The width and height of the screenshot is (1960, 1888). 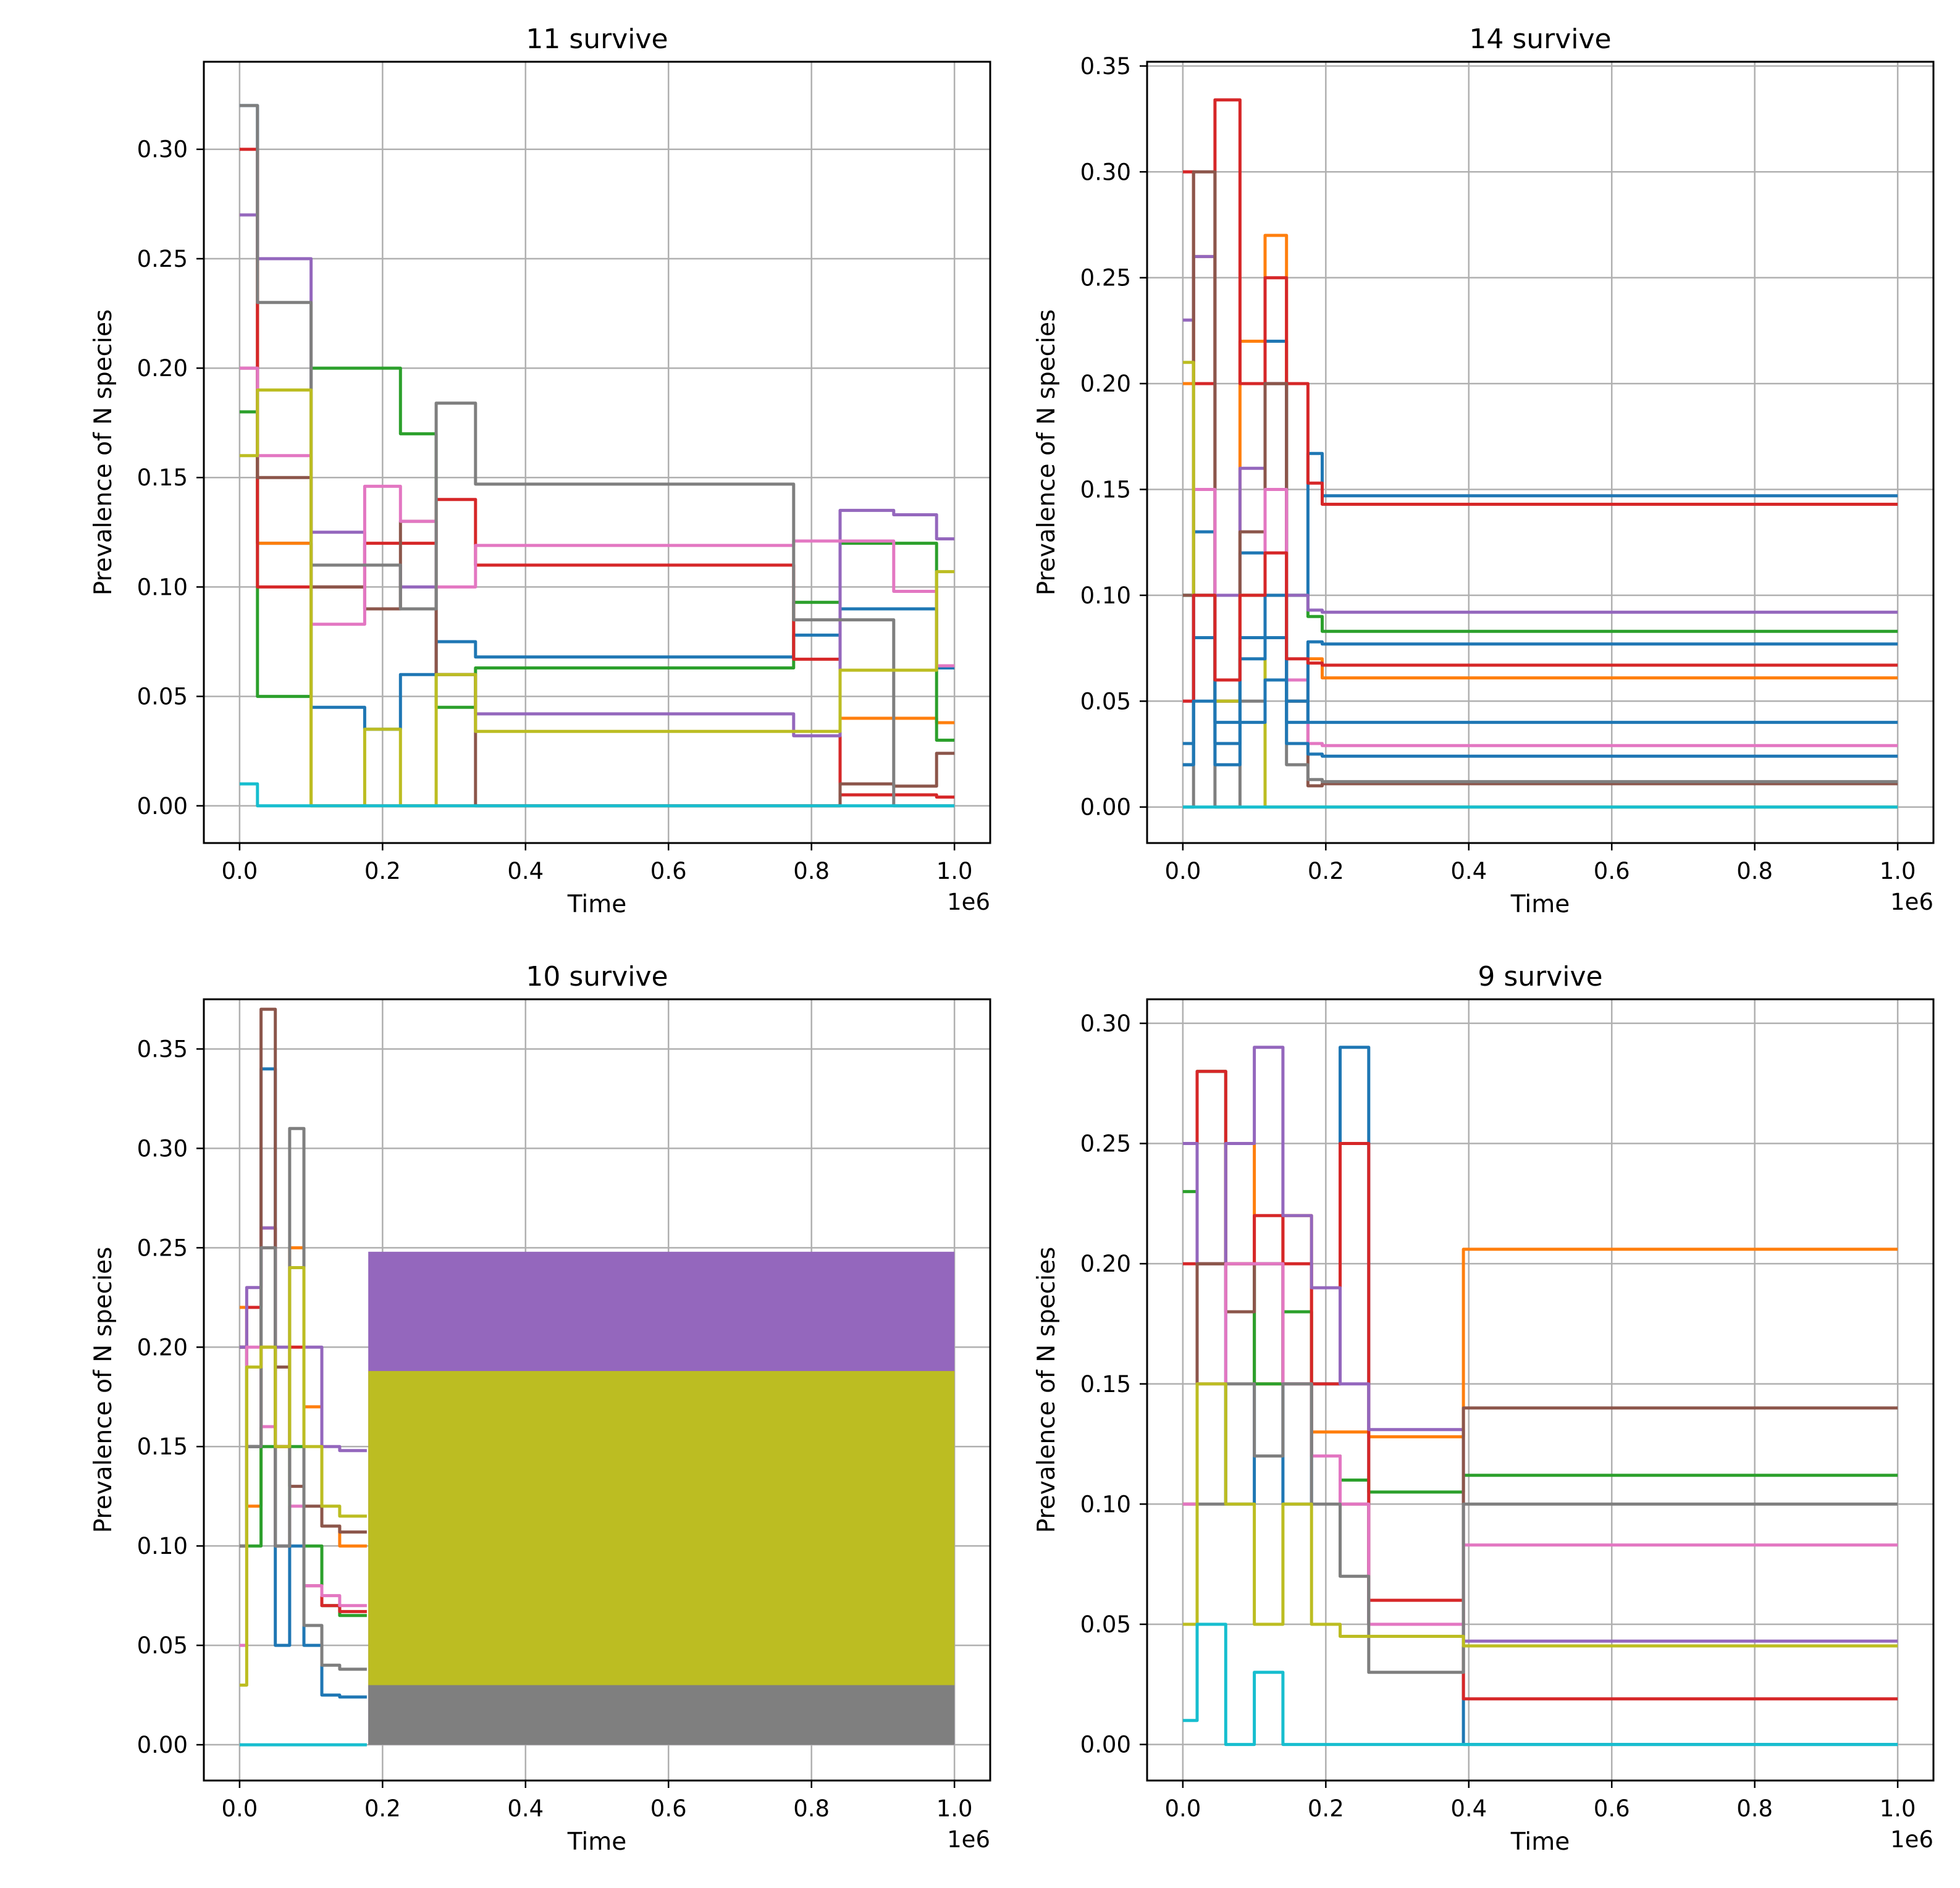 What do you see at coordinates (597, 39) in the screenshot?
I see `subplot-title: 11 survive` at bounding box center [597, 39].